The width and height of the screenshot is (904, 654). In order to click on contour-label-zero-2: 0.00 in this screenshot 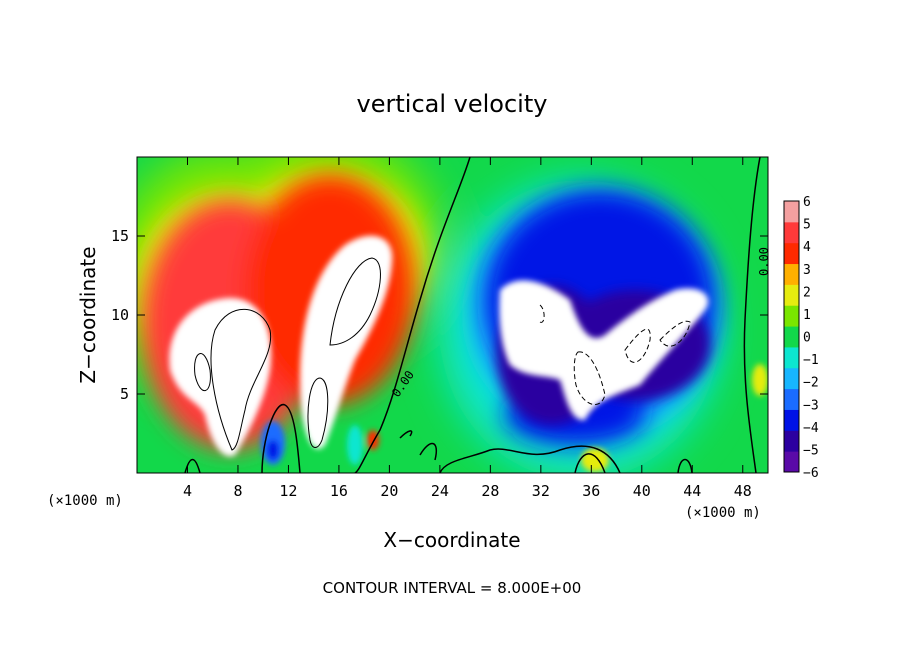, I will do `click(764, 261)`.